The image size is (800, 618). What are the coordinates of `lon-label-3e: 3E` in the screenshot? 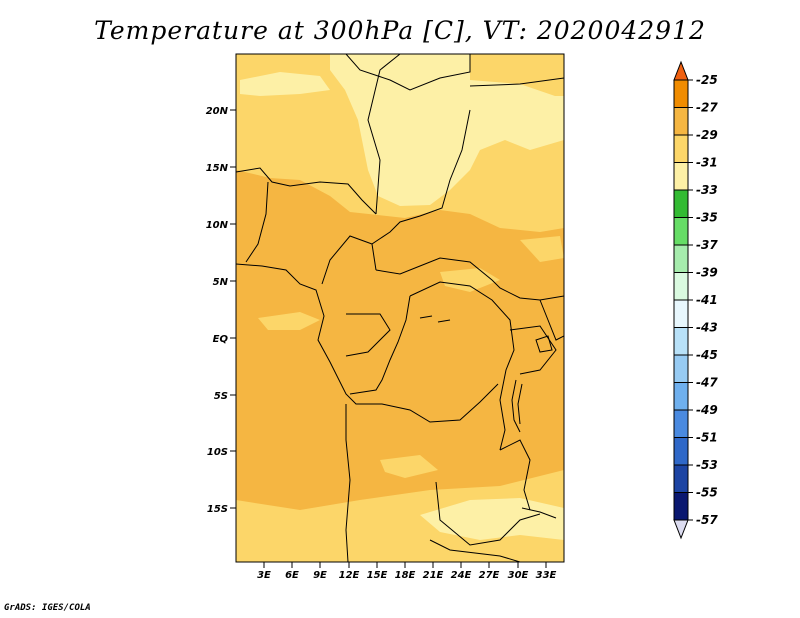 It's located at (264, 575).